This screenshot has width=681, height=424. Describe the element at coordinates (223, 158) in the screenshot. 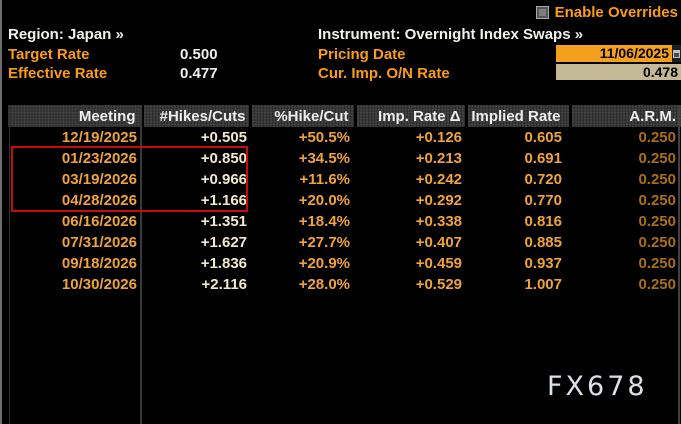

I see `cell-hikes-cuts: +0.850` at that location.